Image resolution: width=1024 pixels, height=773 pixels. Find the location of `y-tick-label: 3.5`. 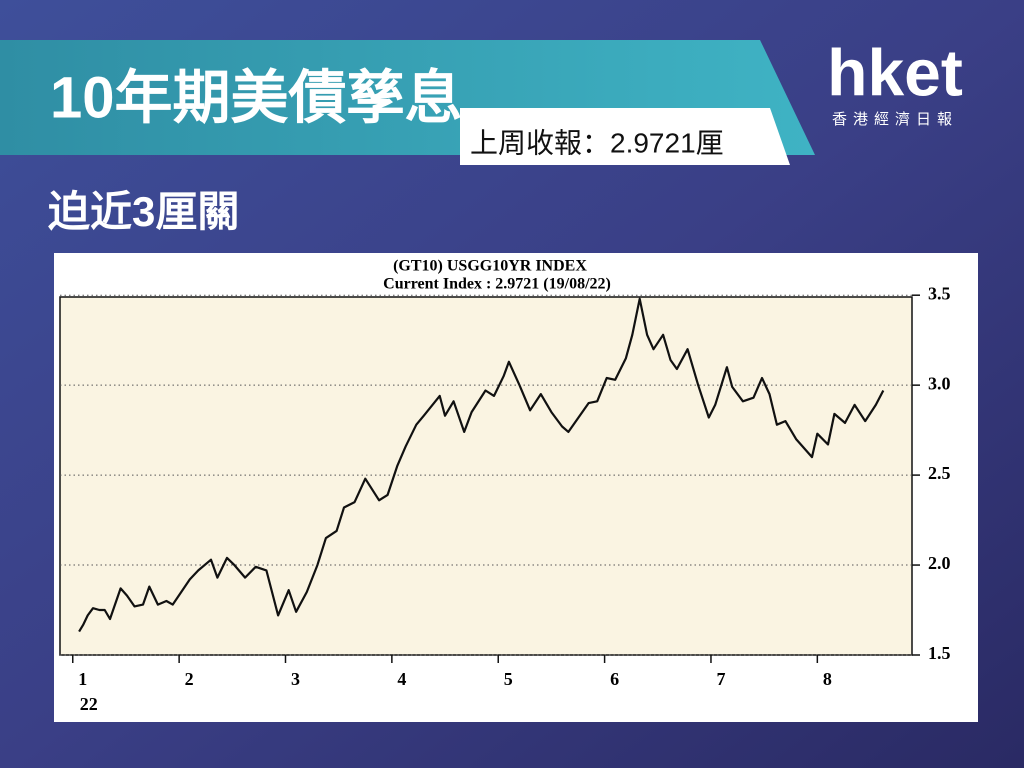

y-tick-label: 3.5 is located at coordinates (939, 293).